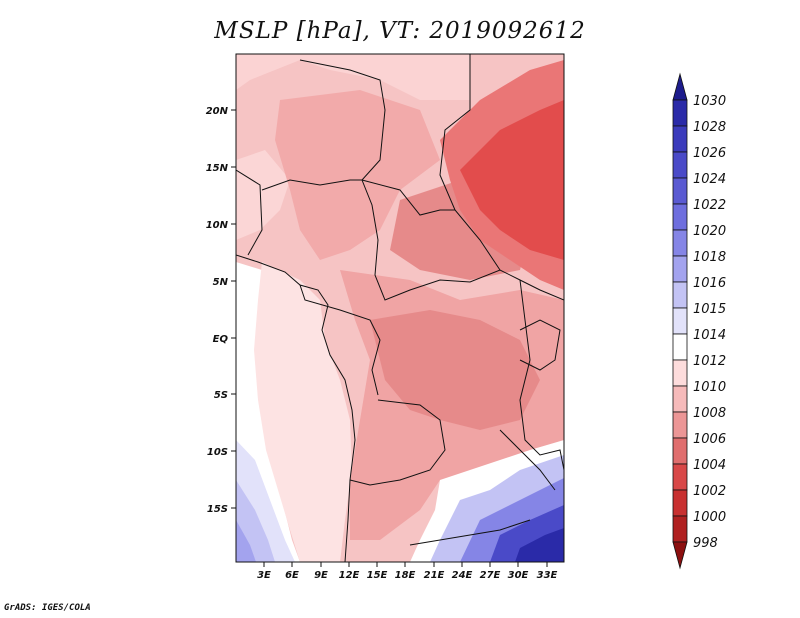  Describe the element at coordinates (292, 575) in the screenshot. I see `lon-label: 6E` at that location.